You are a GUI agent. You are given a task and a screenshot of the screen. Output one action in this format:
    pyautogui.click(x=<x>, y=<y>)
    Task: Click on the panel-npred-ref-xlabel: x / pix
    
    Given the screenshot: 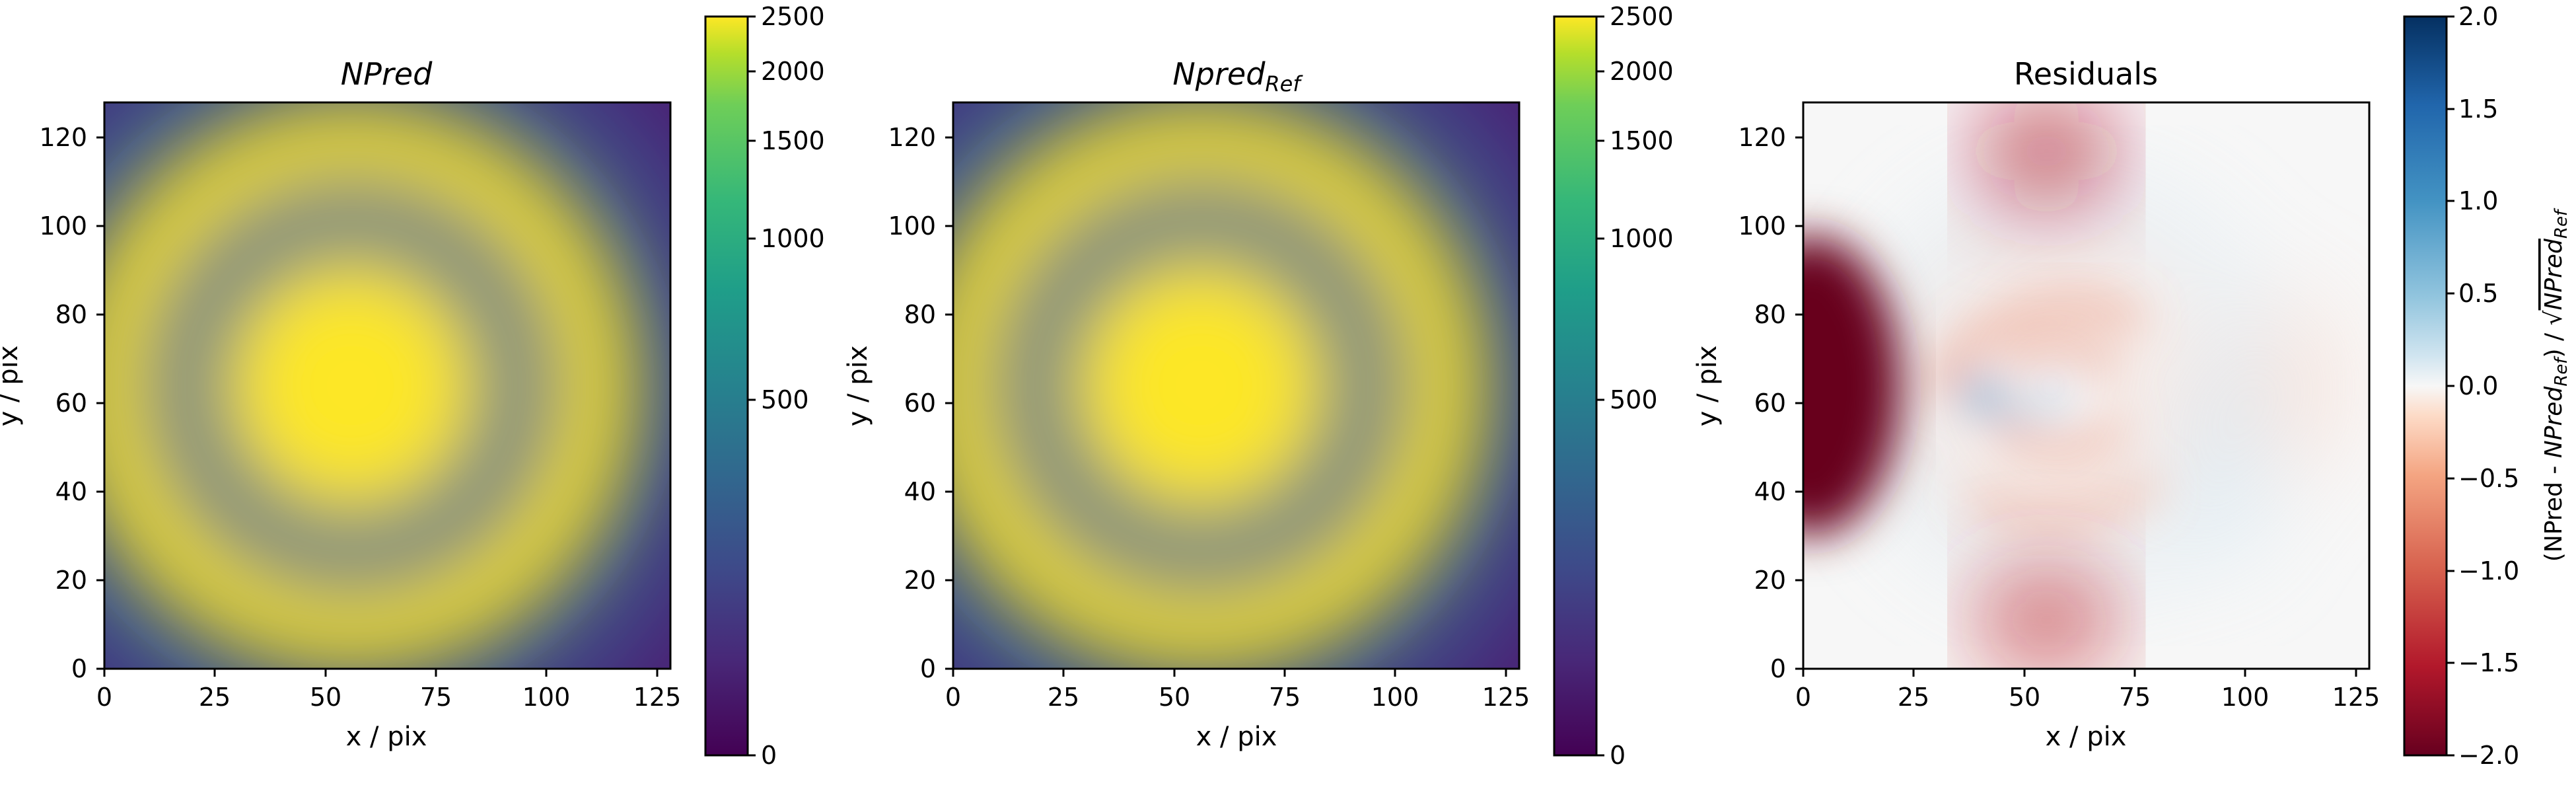 What is the action you would take?
    pyautogui.click(x=1236, y=737)
    